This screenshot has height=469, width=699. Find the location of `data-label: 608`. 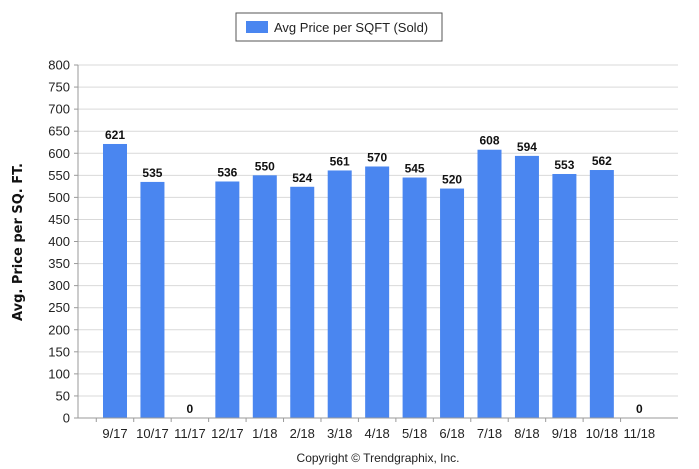

data-label: 608 is located at coordinates (489, 141).